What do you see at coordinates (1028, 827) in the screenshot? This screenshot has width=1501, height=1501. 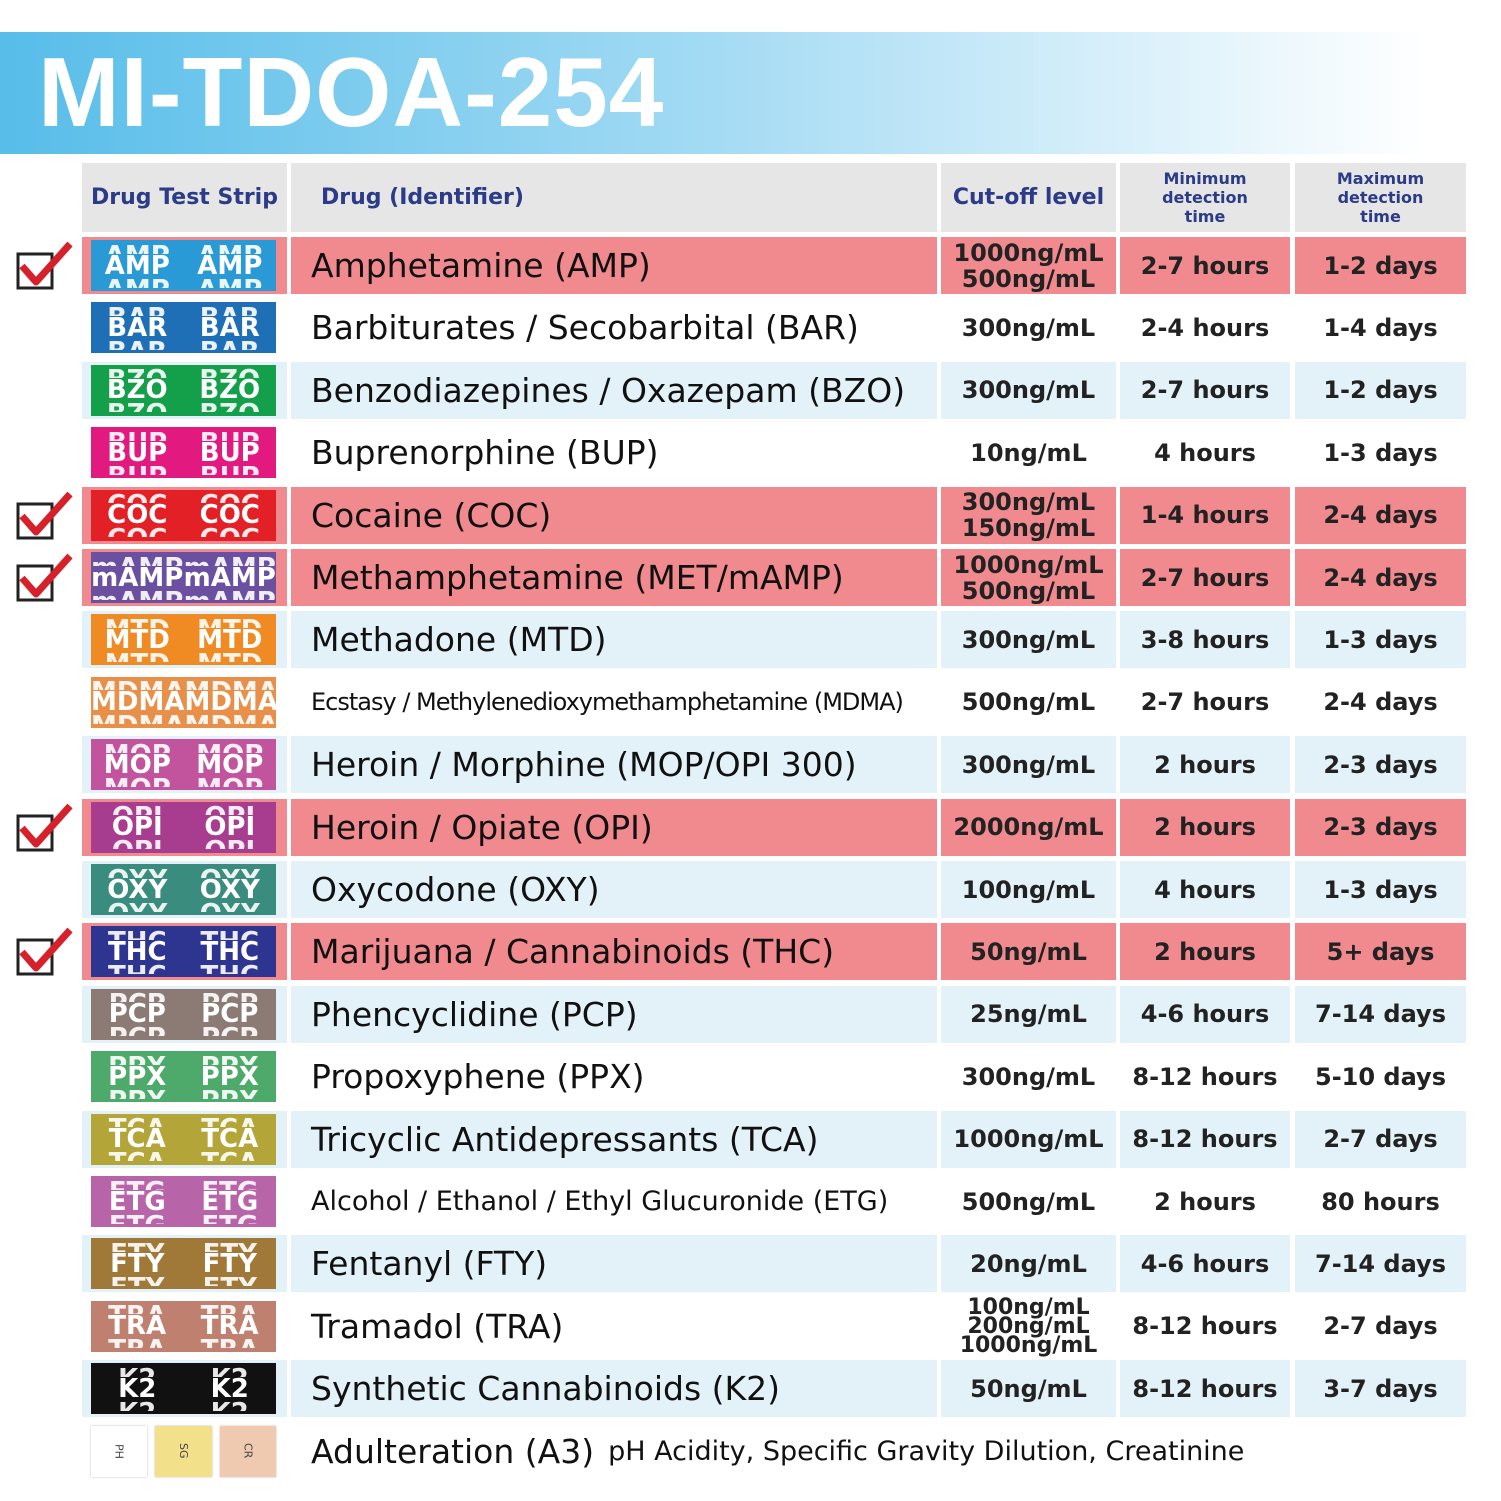 I see `cutoff: 2000ng/mL` at bounding box center [1028, 827].